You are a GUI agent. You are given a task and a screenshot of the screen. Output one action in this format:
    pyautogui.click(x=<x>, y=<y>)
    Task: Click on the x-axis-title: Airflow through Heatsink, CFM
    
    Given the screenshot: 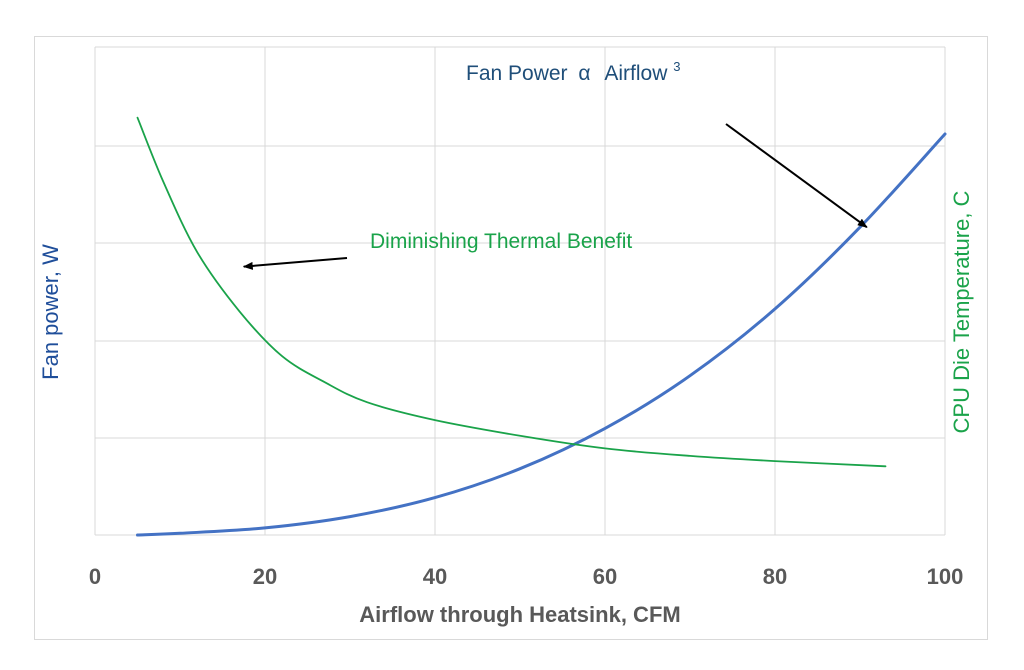 What is the action you would take?
    pyautogui.click(x=519, y=614)
    